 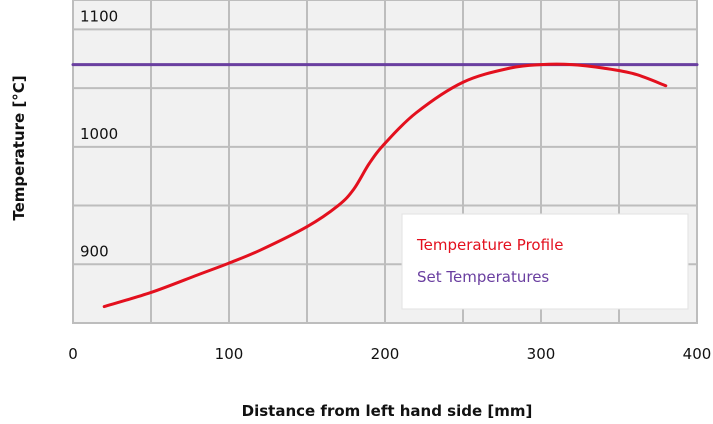 What do you see at coordinates (94, 251) in the screenshot?
I see `y-tick-label: 900` at bounding box center [94, 251].